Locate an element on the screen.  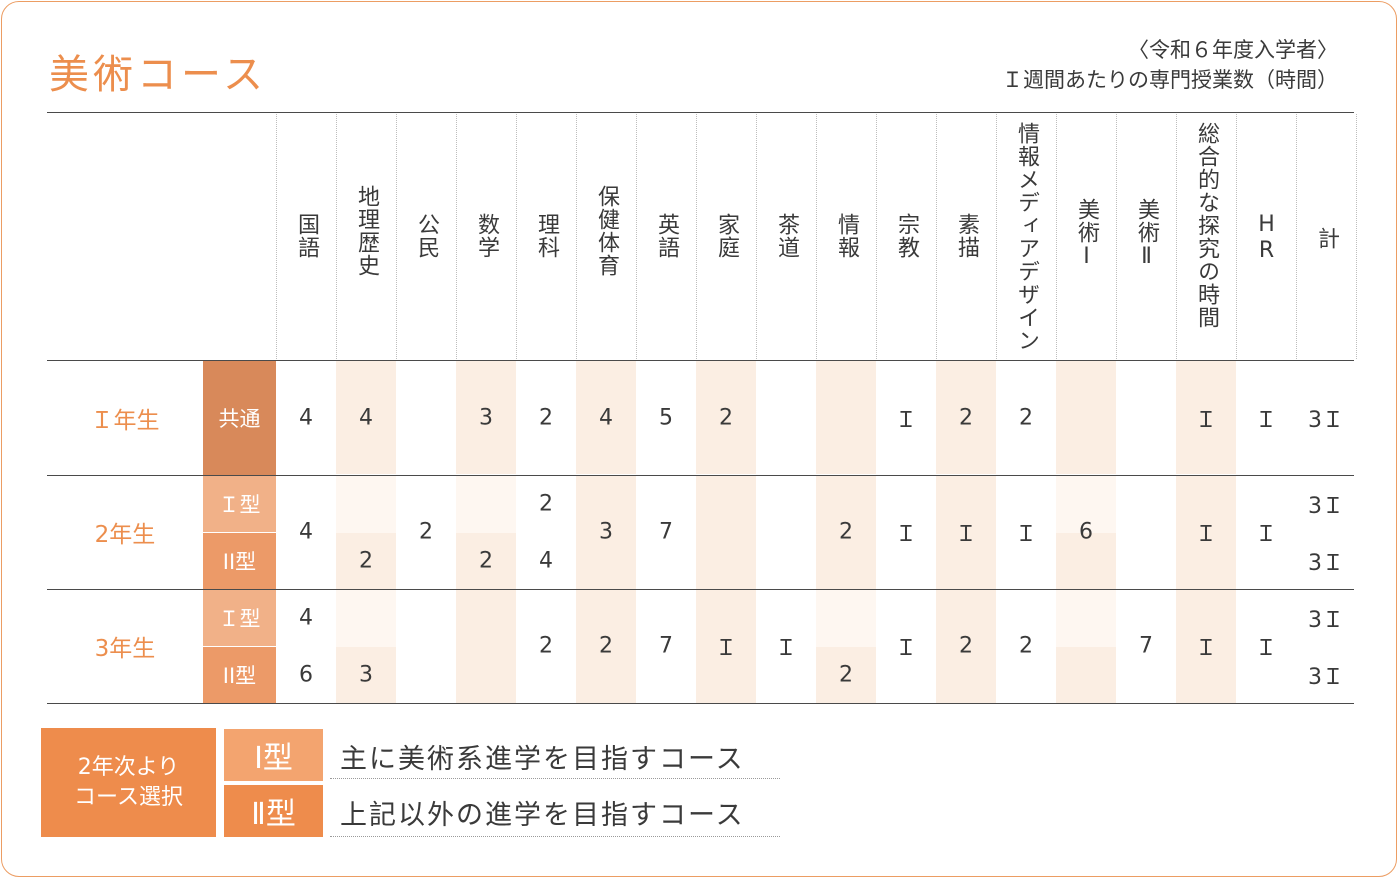
subject-header-label: 数学 is located at coordinates (486, 236).